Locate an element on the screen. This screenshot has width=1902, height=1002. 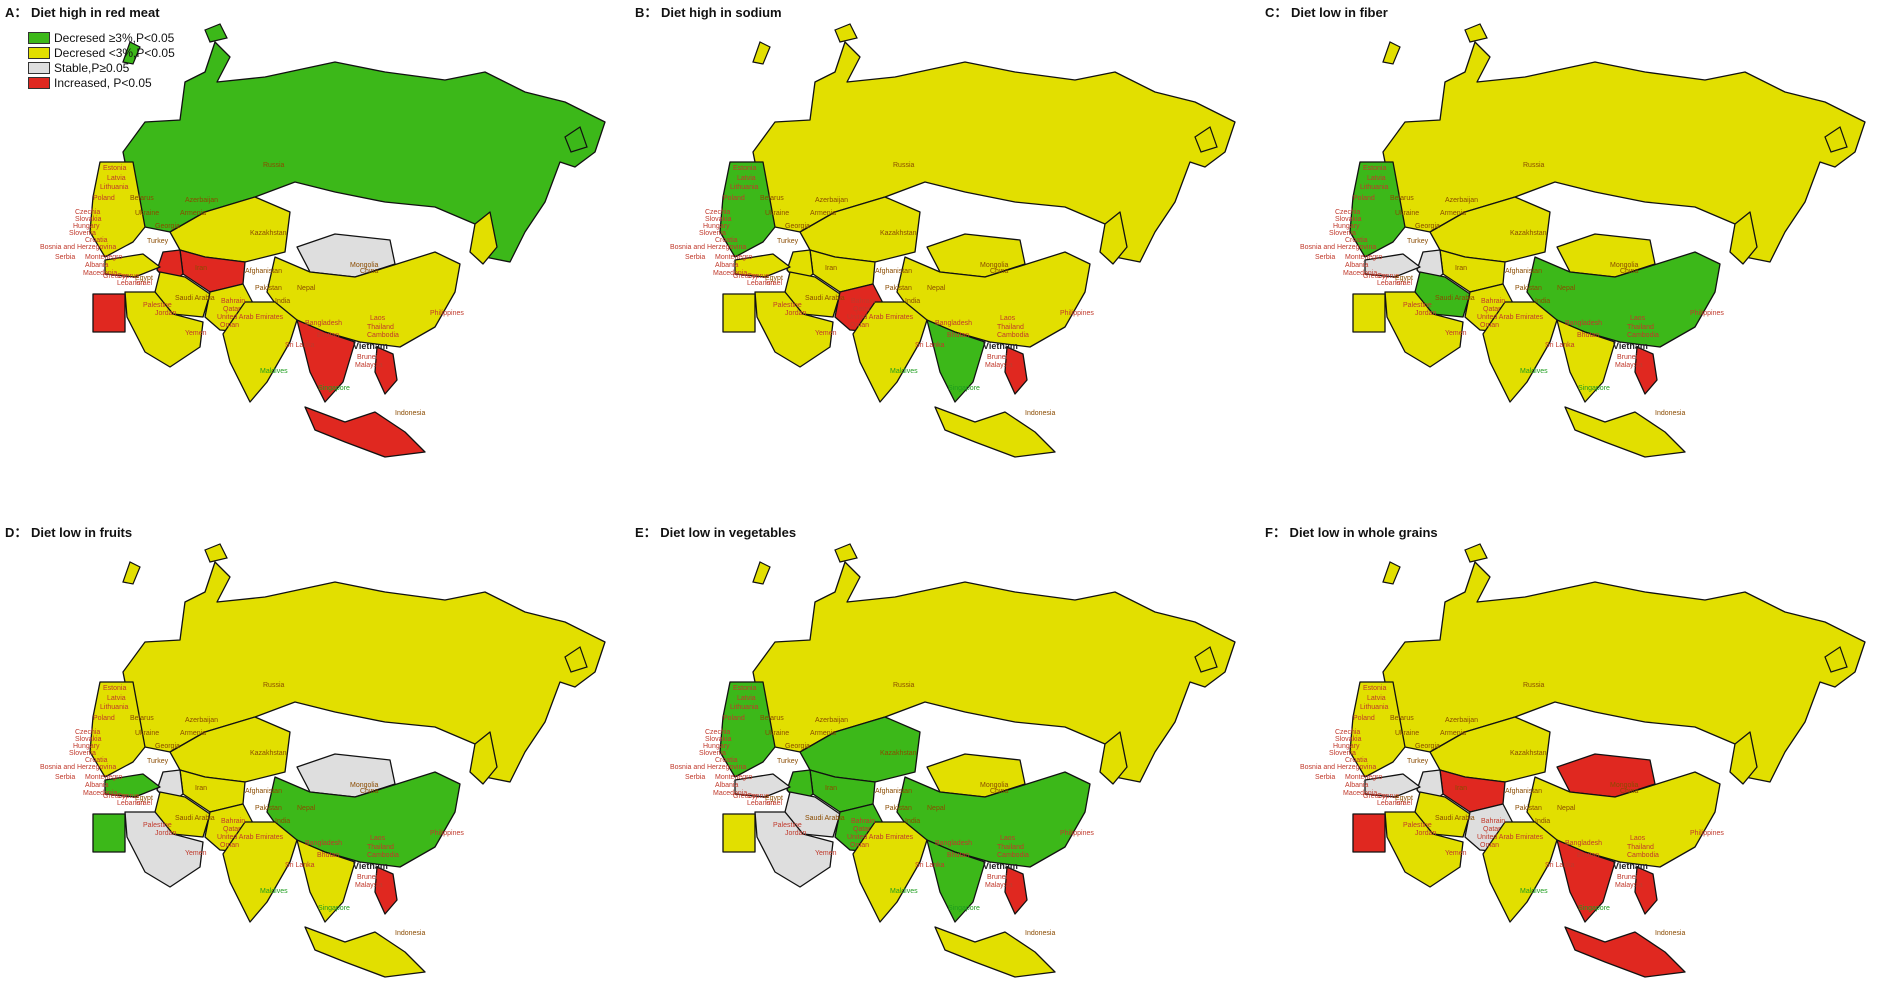
country-label-ukraine: Ukraine is located at coordinates (1407, 213).